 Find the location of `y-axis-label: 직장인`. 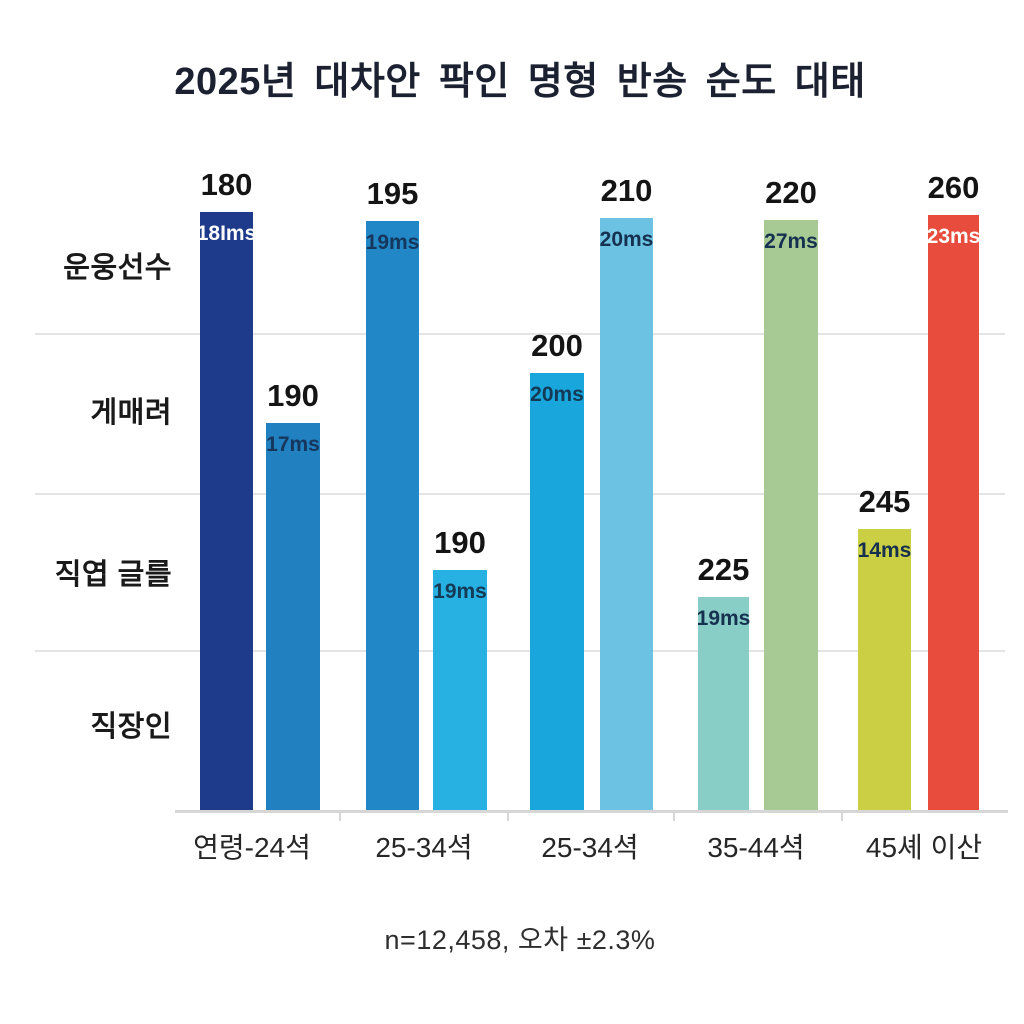

y-axis-label: 직장인 is located at coordinates (131, 727).